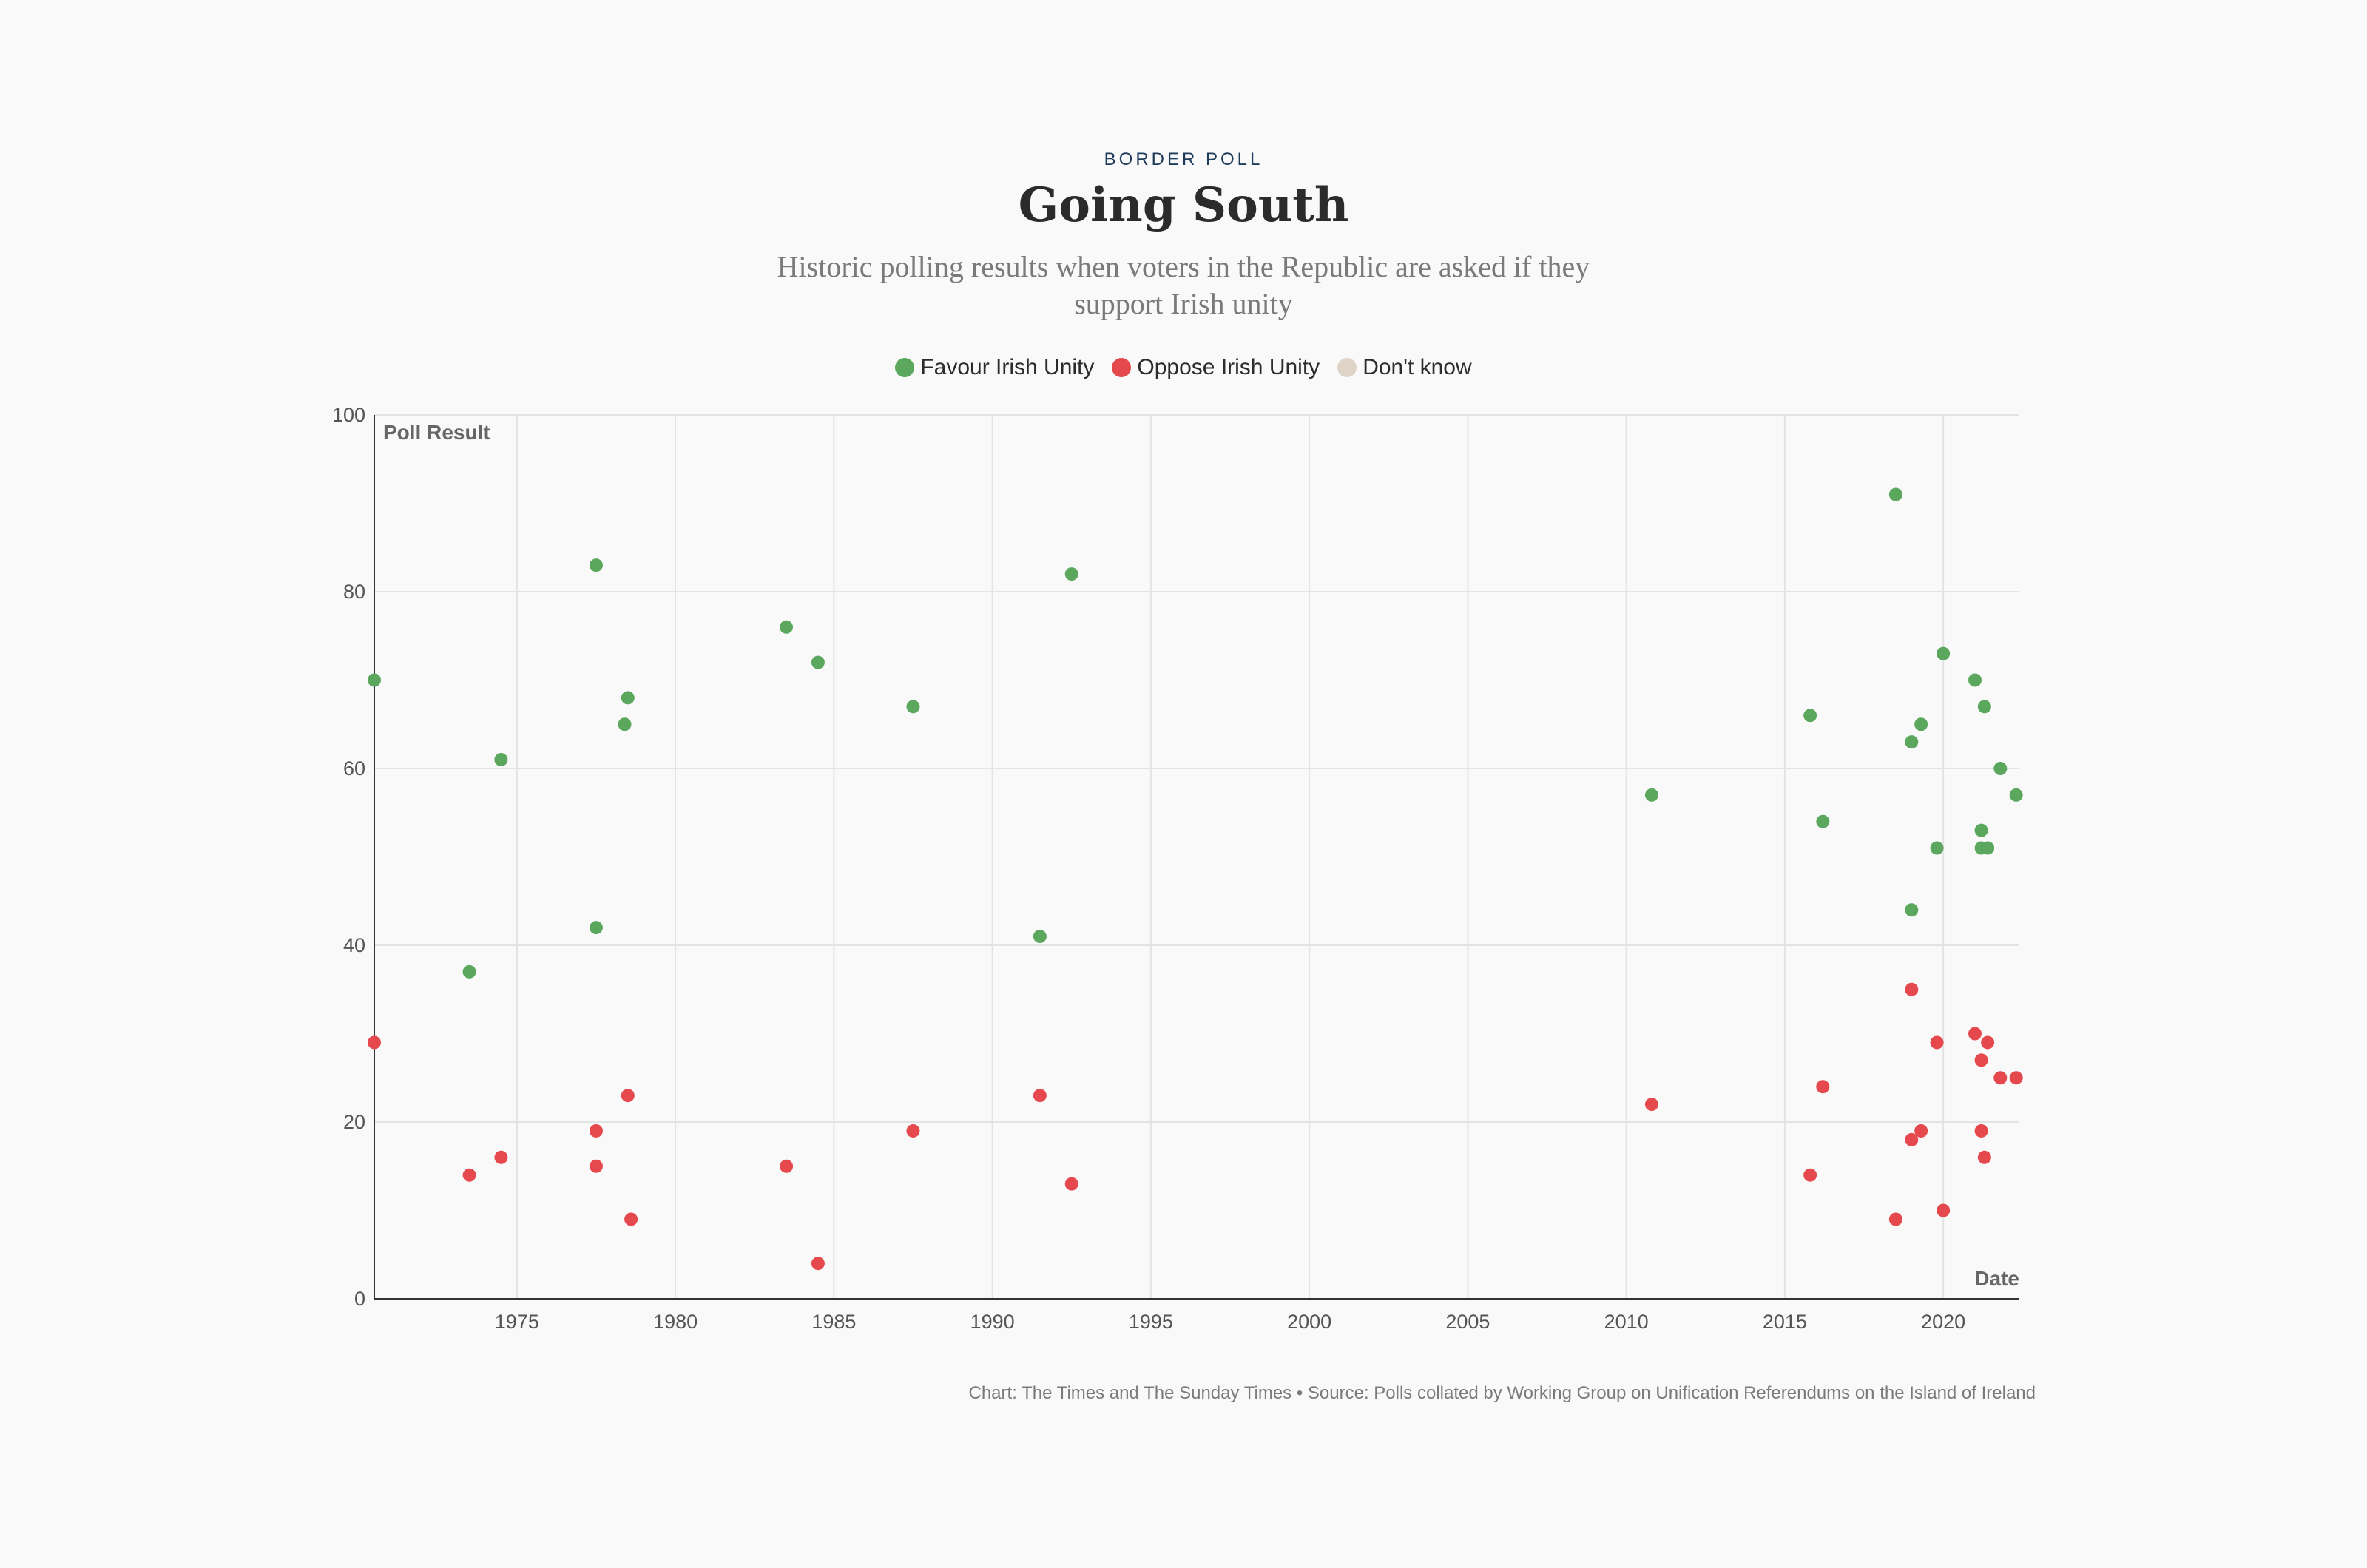 This screenshot has height=1568, width=2367. I want to click on legend-swatch-favour, so click(905, 367).